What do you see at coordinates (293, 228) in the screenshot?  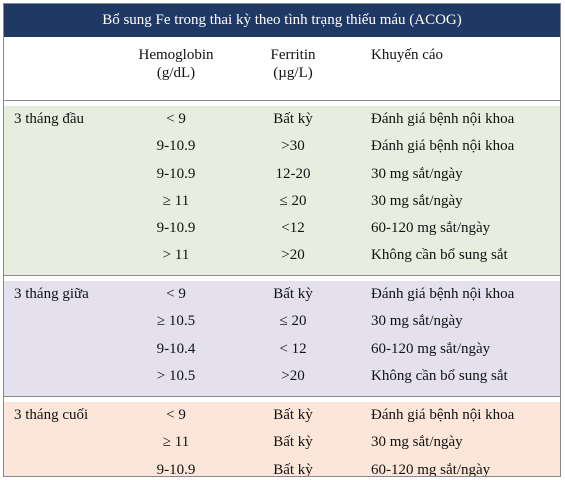 I see `ferritin-cell: <12` at bounding box center [293, 228].